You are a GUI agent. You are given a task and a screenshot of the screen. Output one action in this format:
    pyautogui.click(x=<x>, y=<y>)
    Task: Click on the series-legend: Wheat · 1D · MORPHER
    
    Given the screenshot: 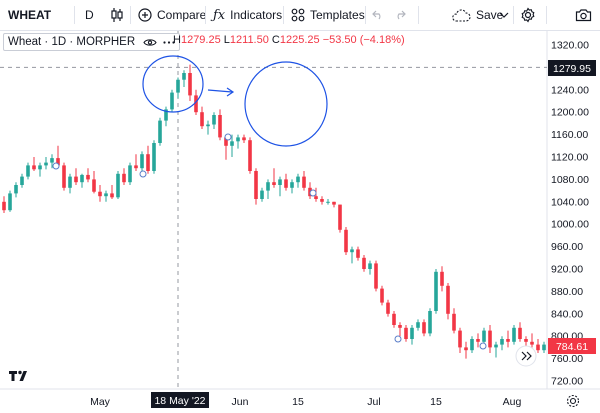 What is the action you would take?
    pyautogui.click(x=92, y=42)
    